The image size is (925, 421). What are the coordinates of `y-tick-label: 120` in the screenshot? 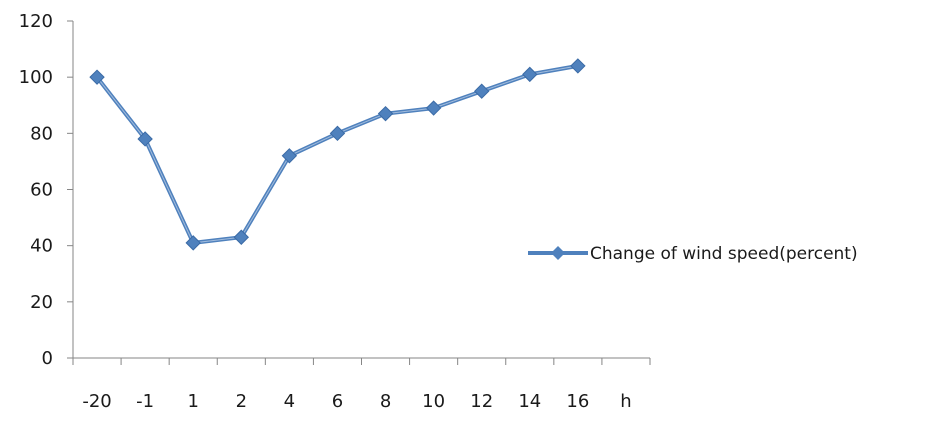 It's located at (36, 21).